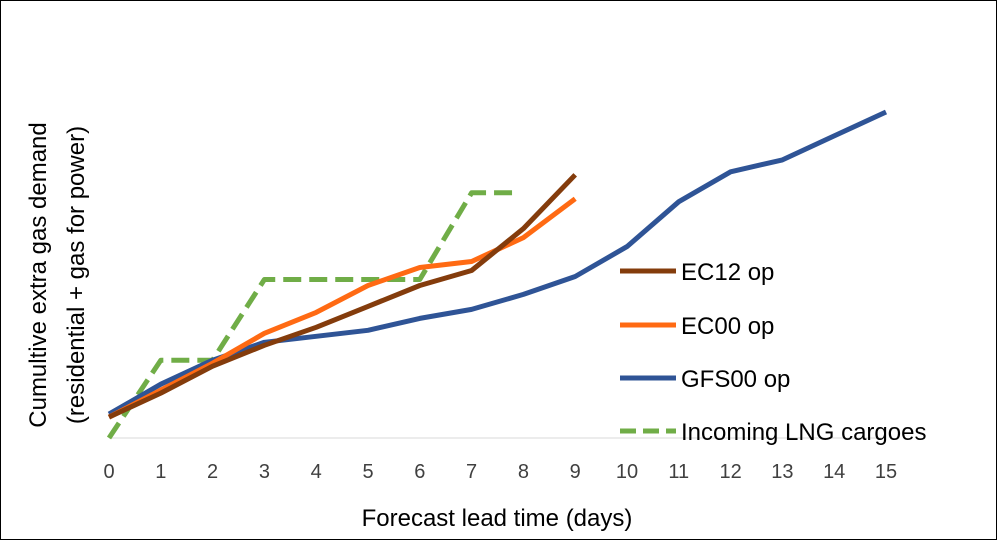  What do you see at coordinates (497, 518) in the screenshot?
I see `x-axis-title: Forecast lead time (days)` at bounding box center [497, 518].